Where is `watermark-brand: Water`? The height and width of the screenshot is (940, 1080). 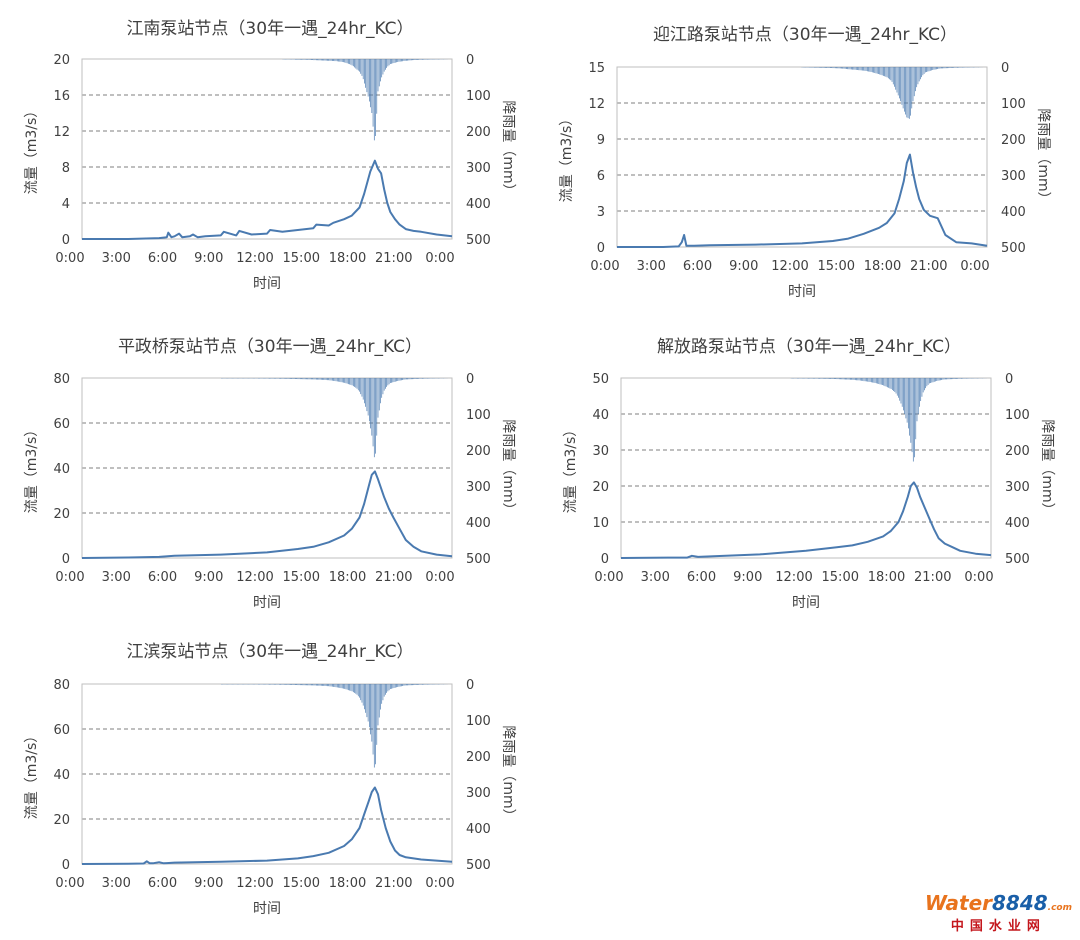 watermark-brand: Water is located at coordinates (958, 903).